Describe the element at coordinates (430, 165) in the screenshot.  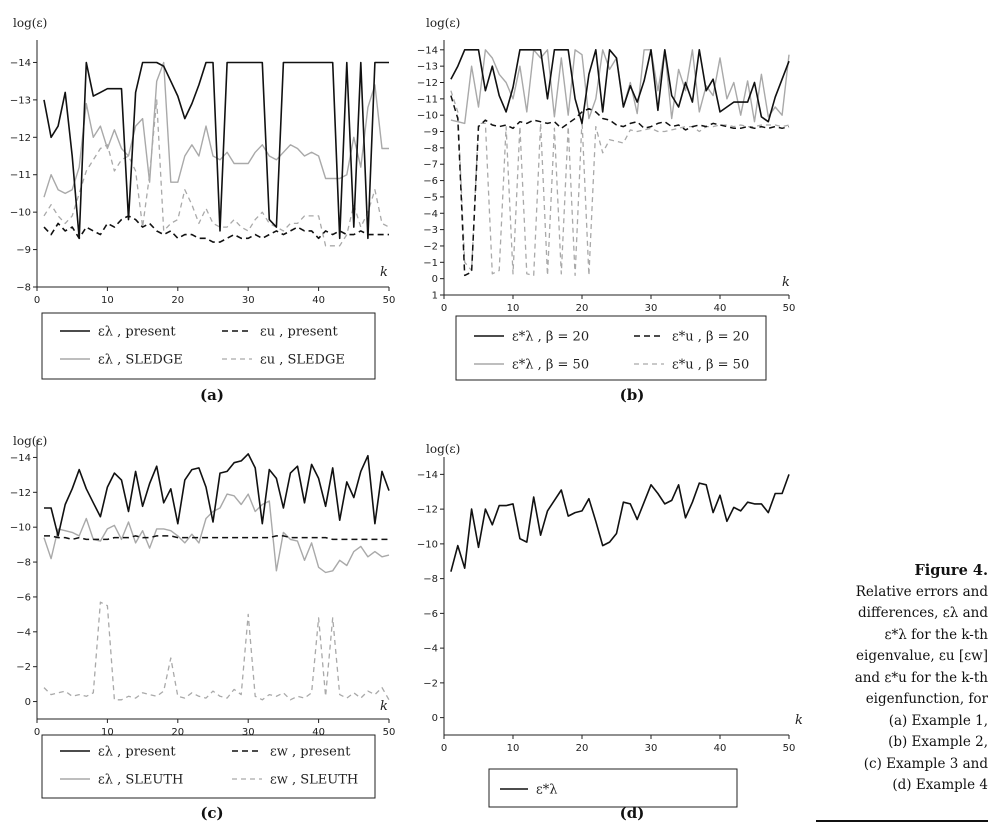
I see `y-tick-label: −7` at that location.